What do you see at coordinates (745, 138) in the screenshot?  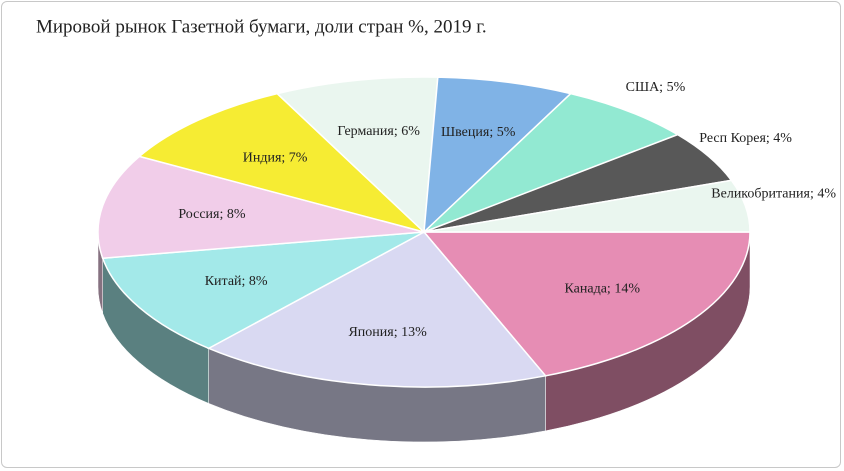 I see `data-label: Респ Корея; 4%` at bounding box center [745, 138].